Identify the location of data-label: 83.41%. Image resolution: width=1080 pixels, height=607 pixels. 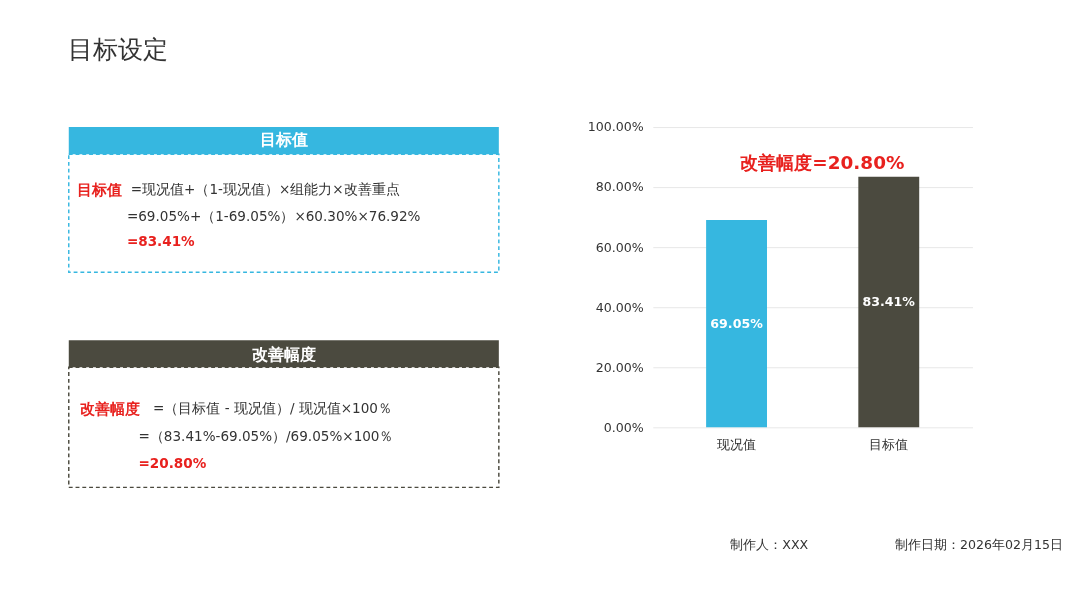
(889, 301).